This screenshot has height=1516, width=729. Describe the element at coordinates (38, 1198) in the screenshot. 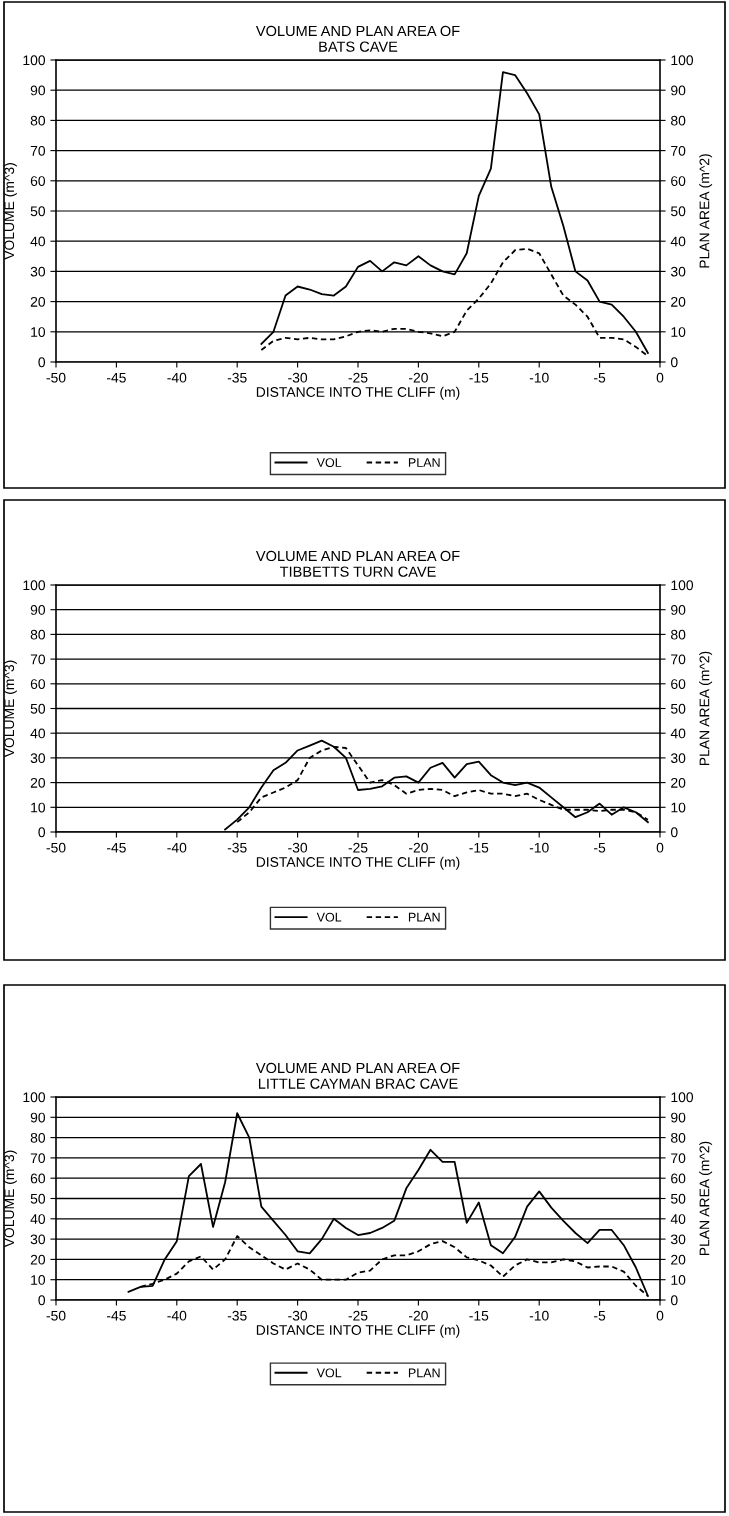

I see `y-tick-label: 50` at that location.